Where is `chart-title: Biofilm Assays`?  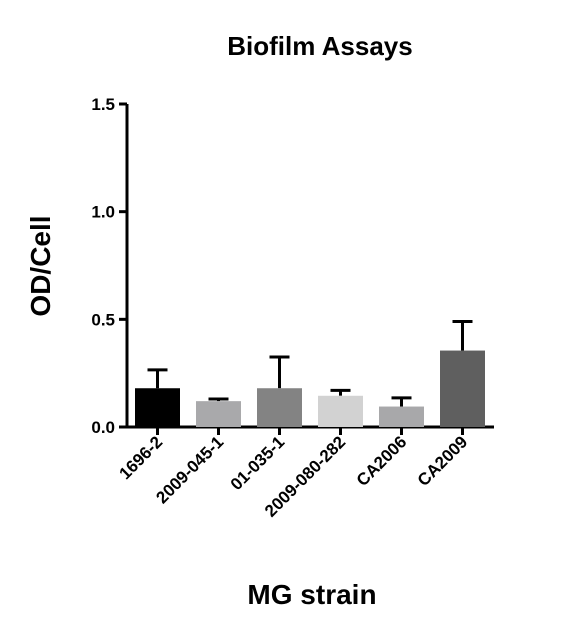 chart-title: Biofilm Assays is located at coordinates (319, 46).